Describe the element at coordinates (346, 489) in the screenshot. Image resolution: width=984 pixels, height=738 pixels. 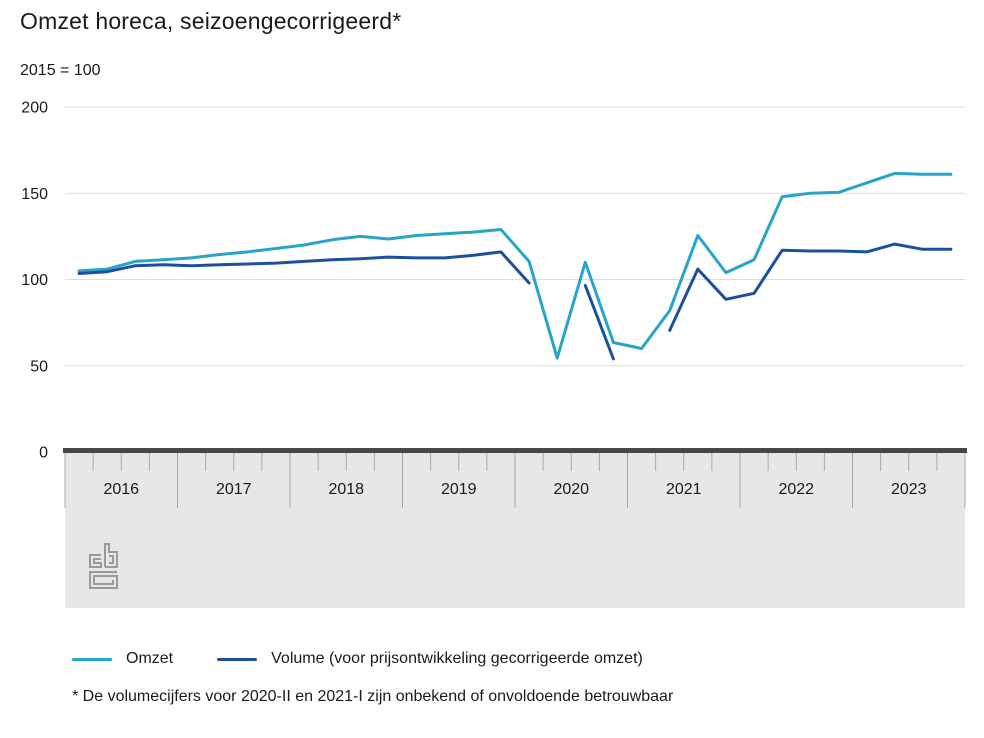
I see `x-tick-label-2018: 2018` at that location.